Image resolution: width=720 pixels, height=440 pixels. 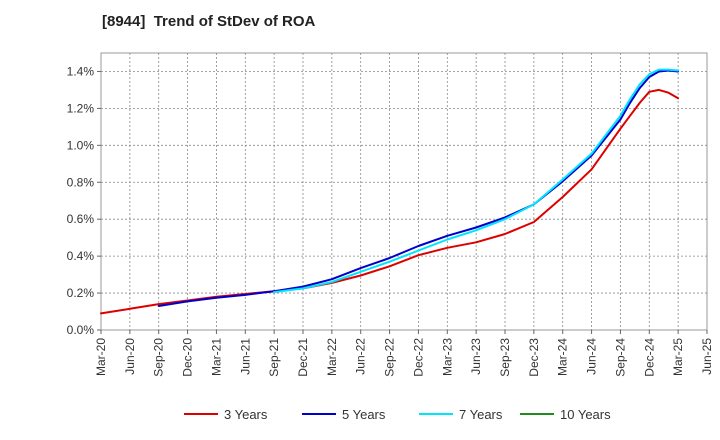 What do you see at coordinates (81, 256) in the screenshot?
I see `y-tick-label: 0.4%` at bounding box center [81, 256].